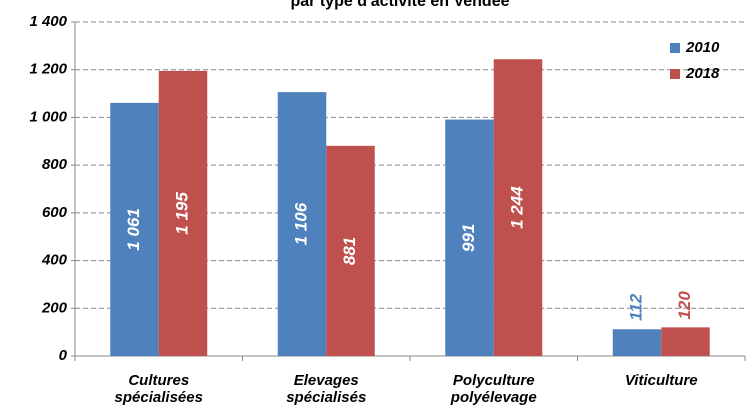 This screenshot has height=410, width=750. What do you see at coordinates (400, 5) in the screenshot?
I see `chart-title: par type d'activité en Vendée` at bounding box center [400, 5].